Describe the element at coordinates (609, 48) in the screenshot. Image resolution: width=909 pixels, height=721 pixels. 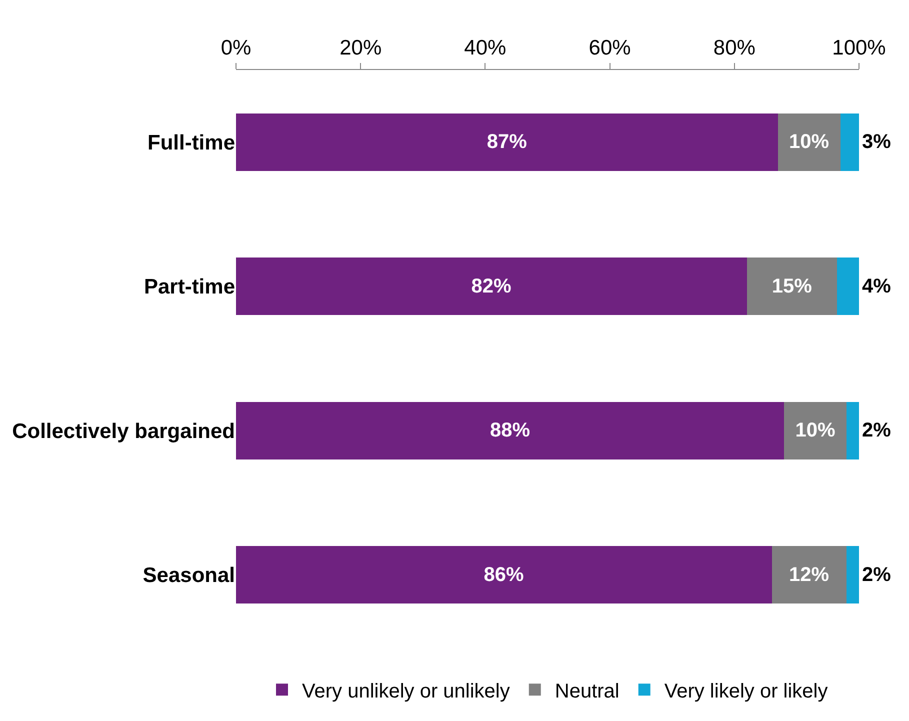
I see `x-tick-label: 60%` at that location.